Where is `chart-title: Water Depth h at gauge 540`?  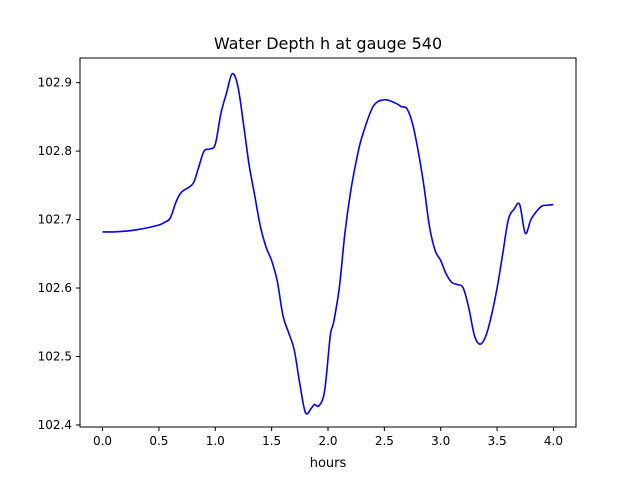 chart-title: Water Depth h at gauge 540 is located at coordinates (328, 43).